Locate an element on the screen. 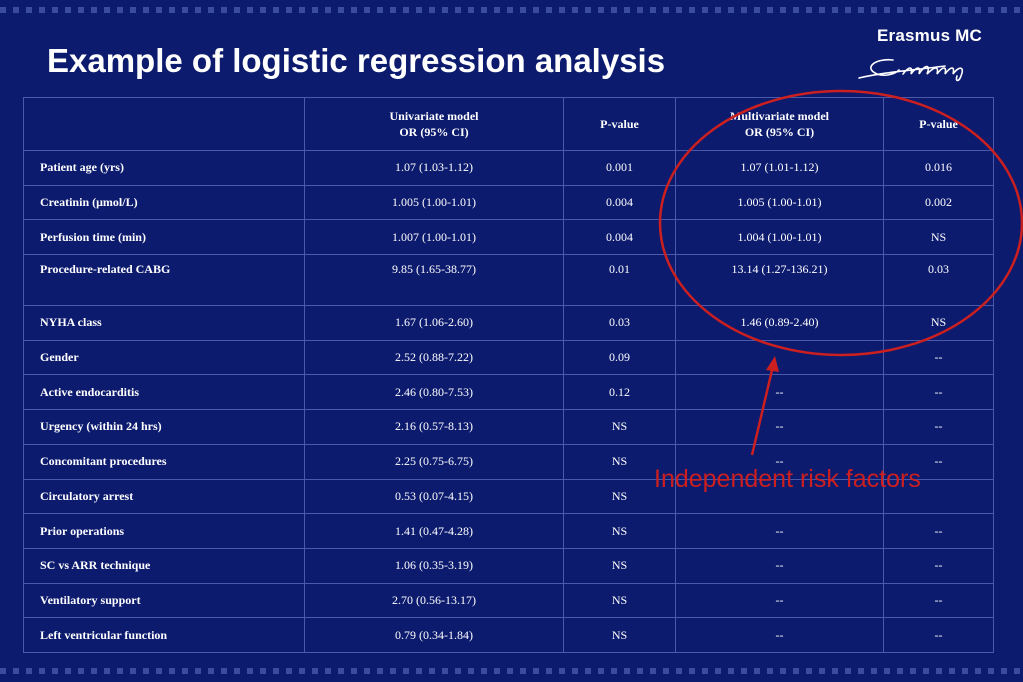 The image size is (1023, 682). highlight-ellipse is located at coordinates (840, 223).